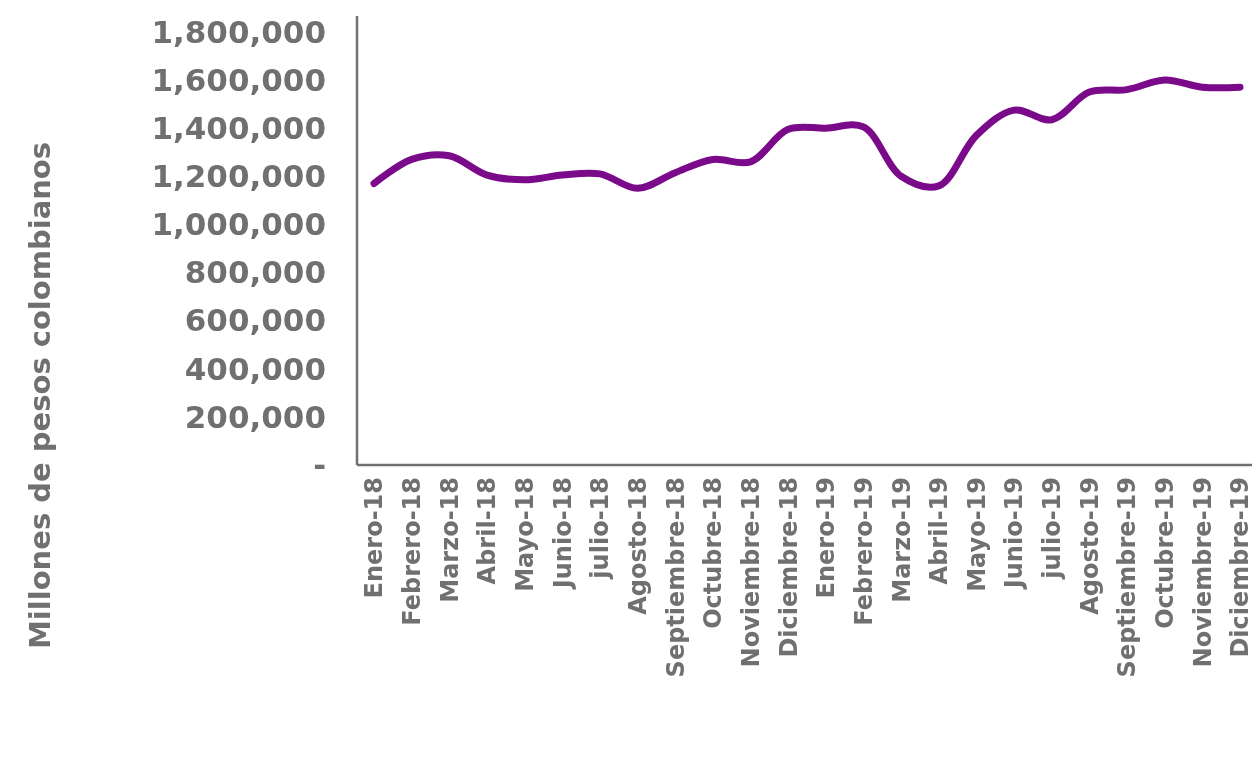 The width and height of the screenshot is (1256, 775). I want to click on x-tick-label: julio-18, so click(600, 528).